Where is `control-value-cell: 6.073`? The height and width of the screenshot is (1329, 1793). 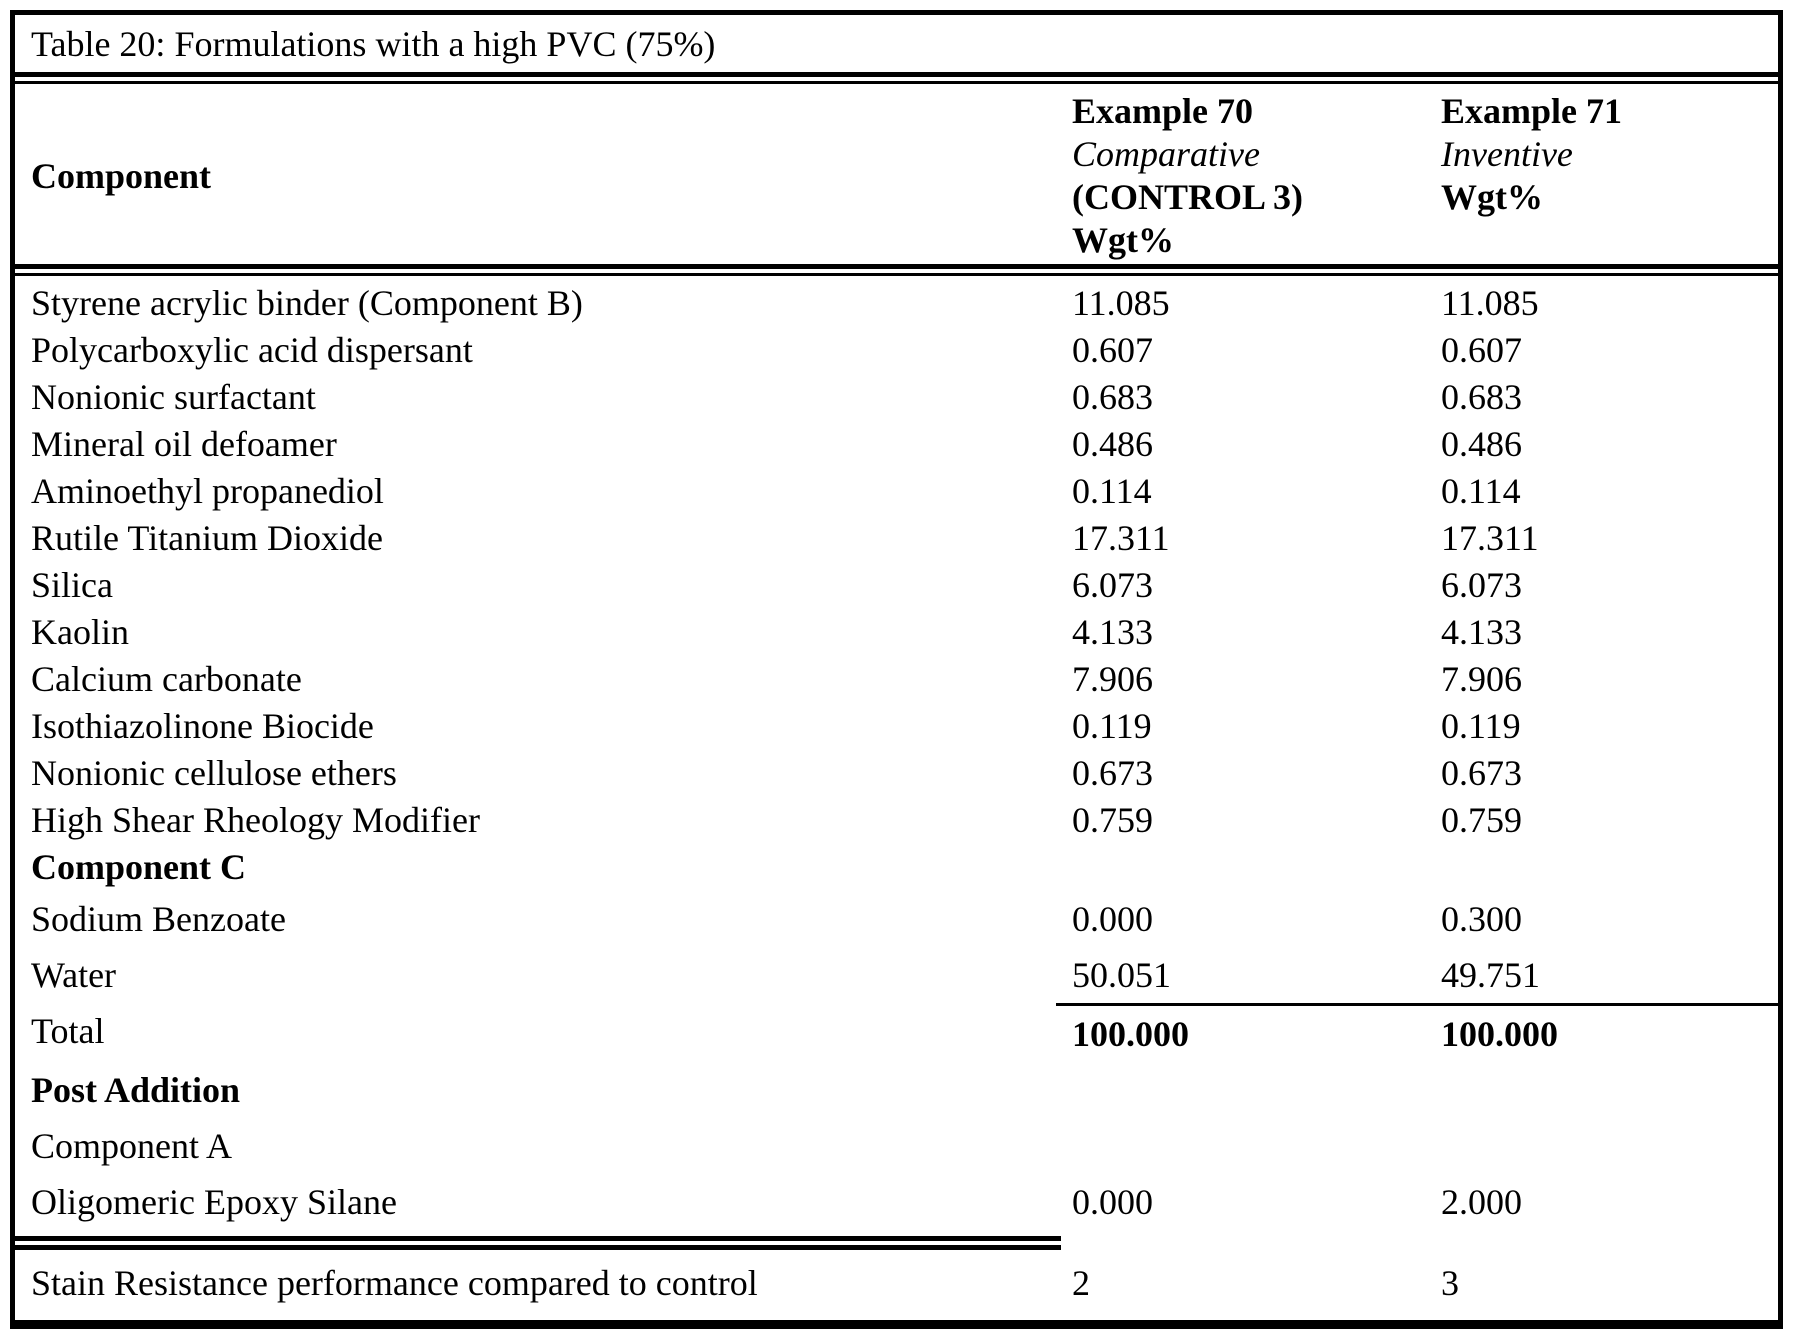 control-value-cell: 6.073 is located at coordinates (1112, 585).